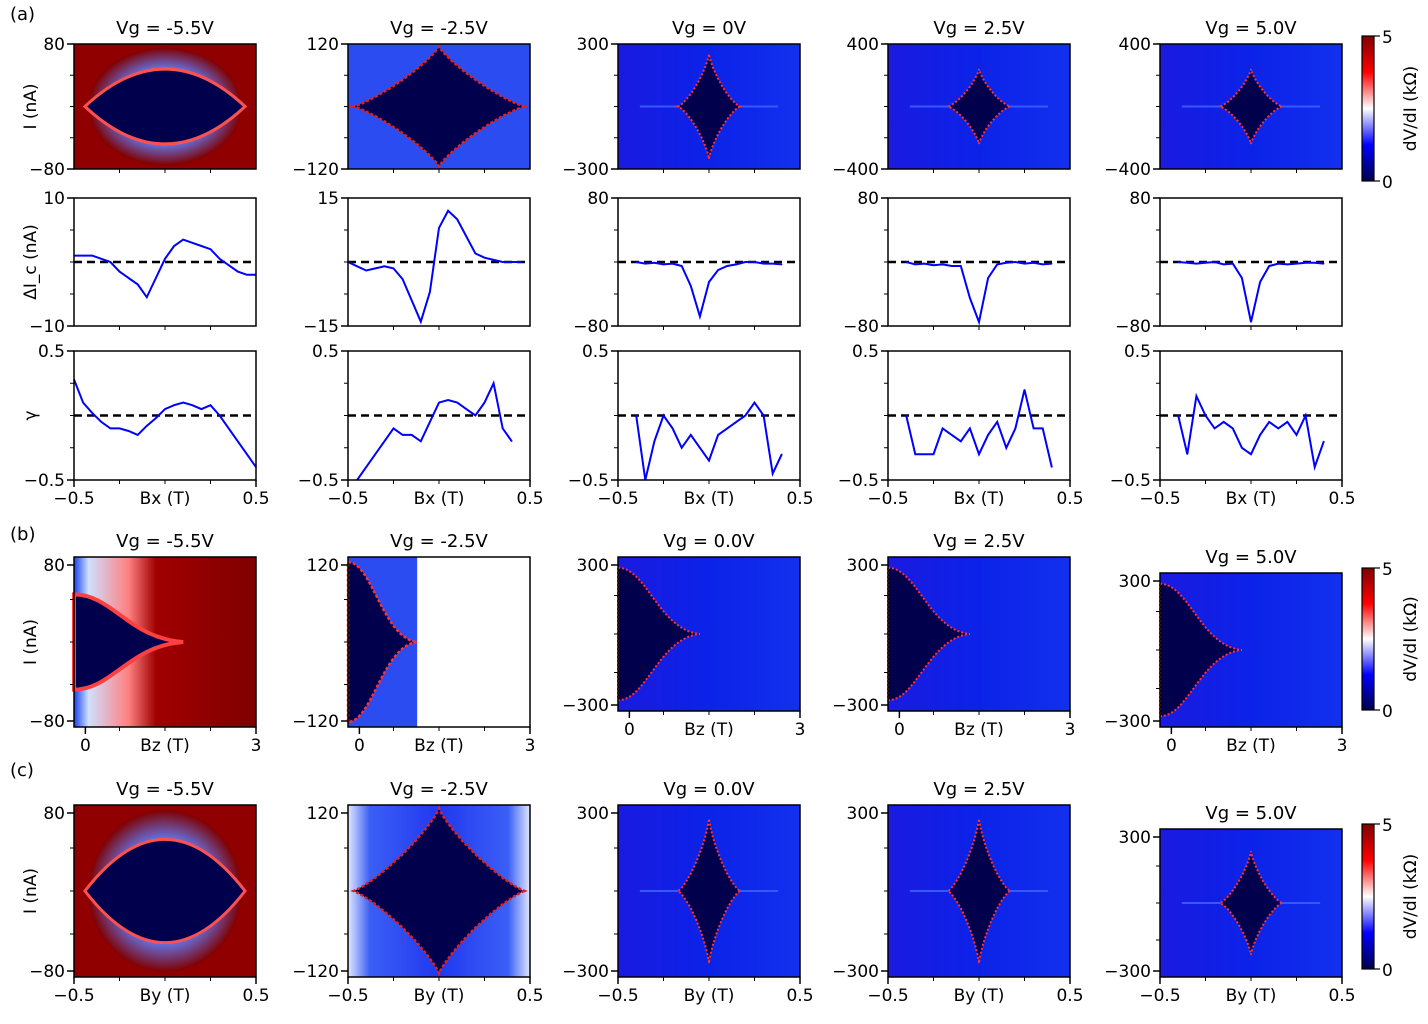 This screenshot has height=1024, width=1428. I want to click on y-tick-label: 400, so click(863, 45).